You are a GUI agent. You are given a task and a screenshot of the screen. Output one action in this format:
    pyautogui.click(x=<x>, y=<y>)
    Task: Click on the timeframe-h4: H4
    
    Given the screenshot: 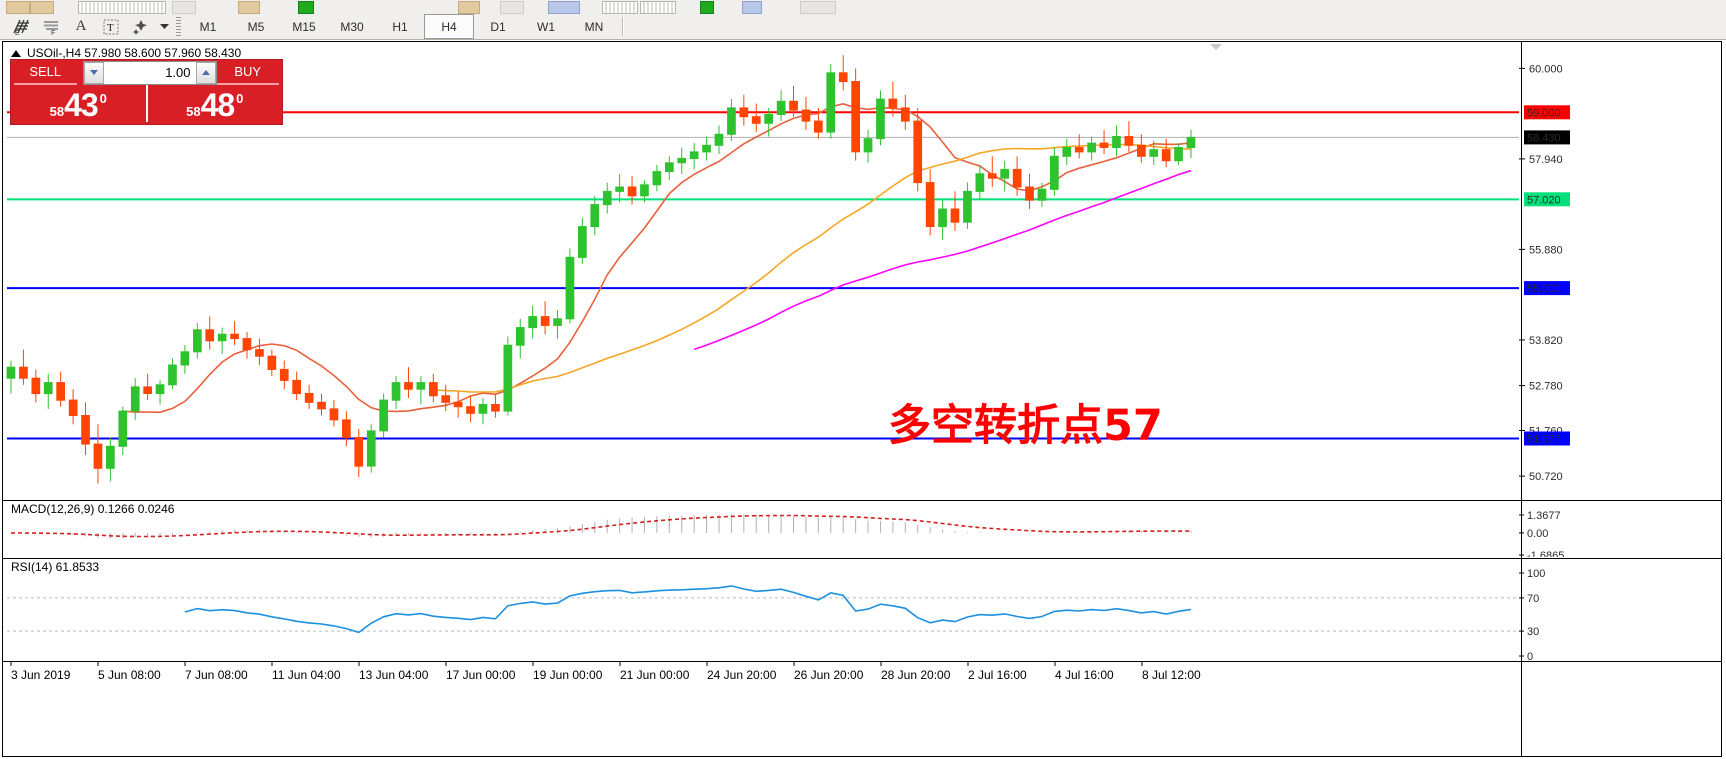 What is the action you would take?
    pyautogui.click(x=449, y=26)
    